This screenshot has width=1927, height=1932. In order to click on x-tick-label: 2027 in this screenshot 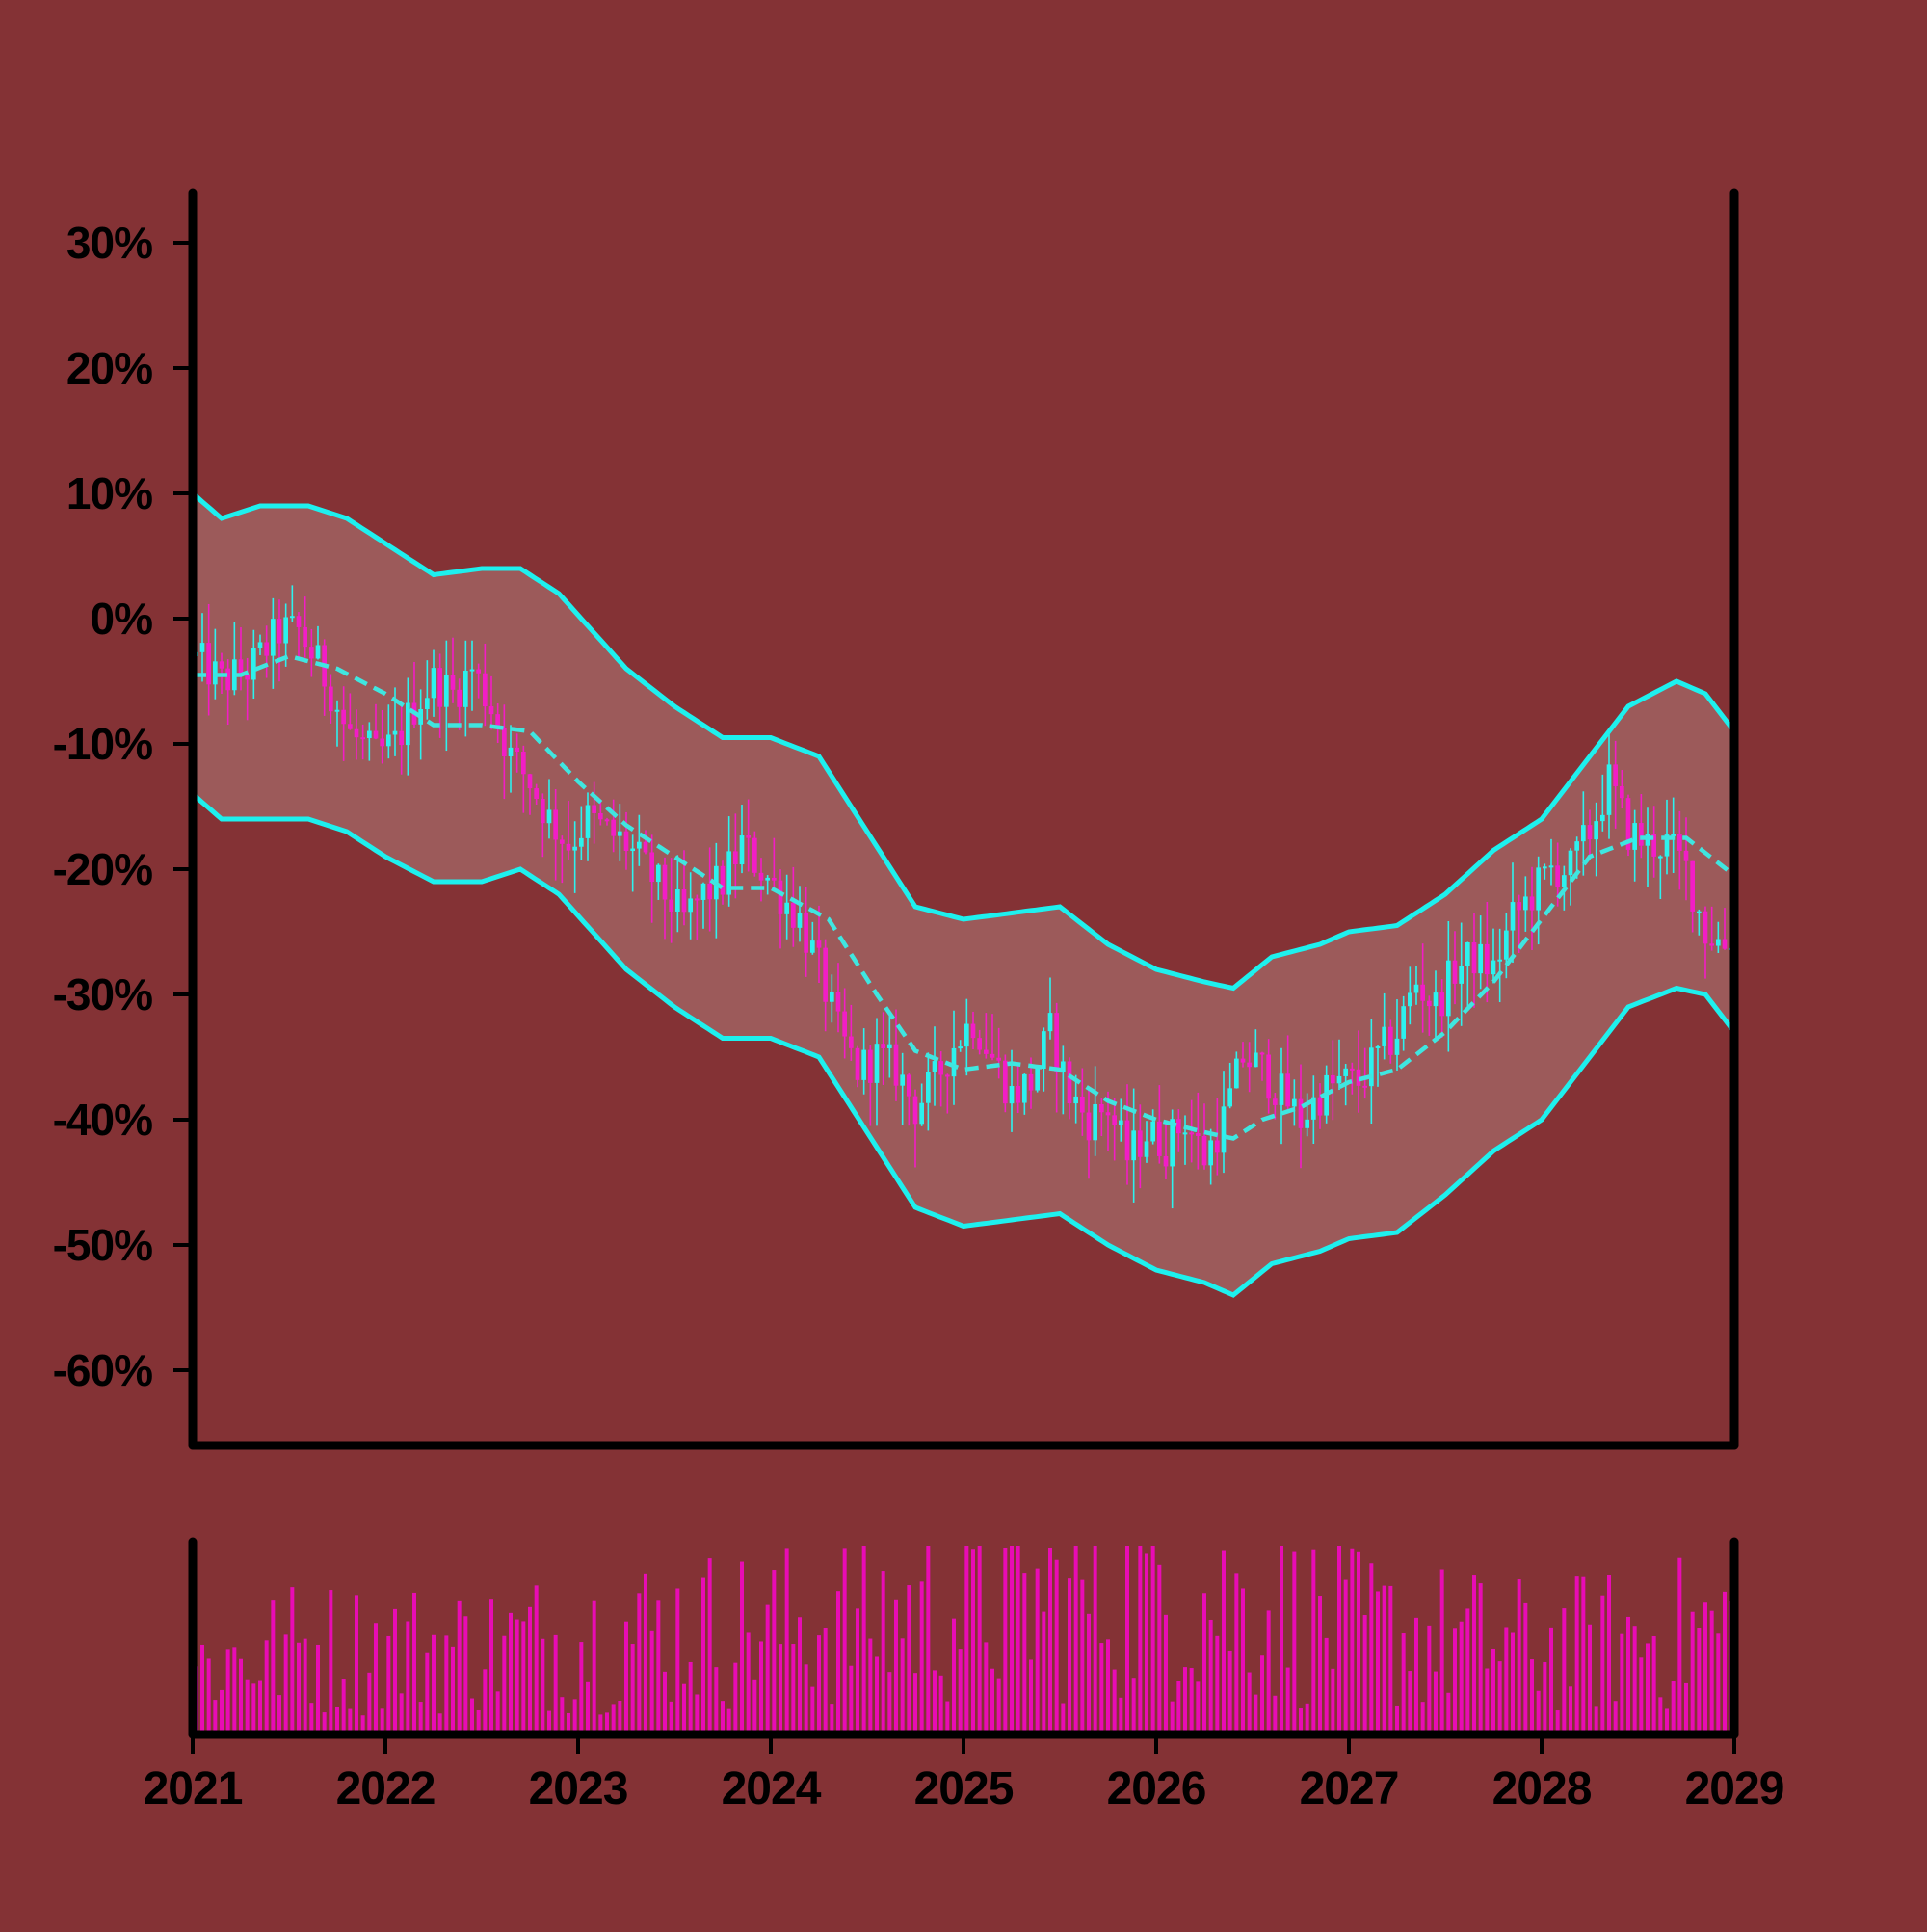, I will do `click(1349, 1788)`.